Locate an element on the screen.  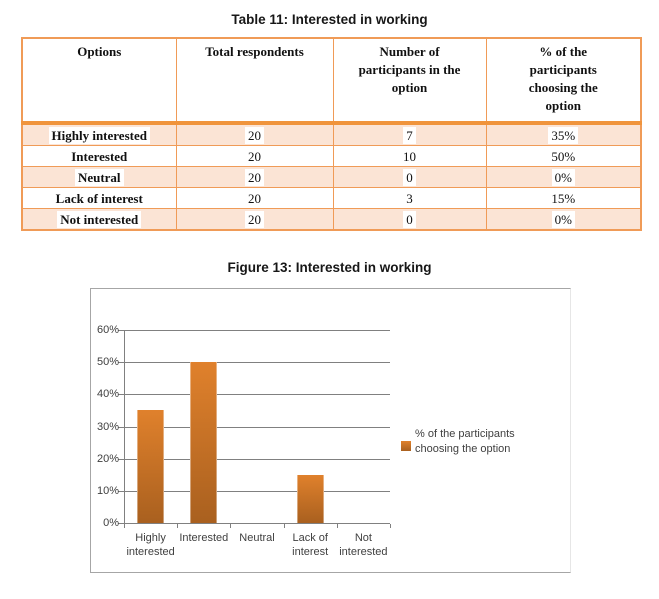
cell-text: 50% is located at coordinates (563, 156).